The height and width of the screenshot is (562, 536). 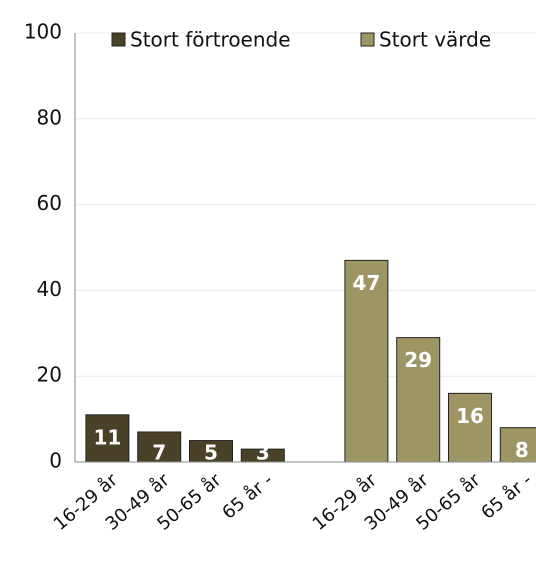 What do you see at coordinates (435, 40) in the screenshot?
I see `legend-label: Stort värde` at bounding box center [435, 40].